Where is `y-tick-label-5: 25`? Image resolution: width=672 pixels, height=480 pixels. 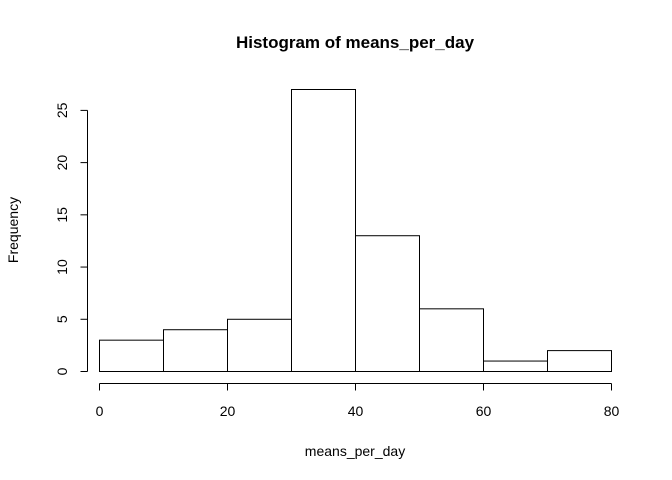 y-tick-label-5: 25 is located at coordinates (62, 110).